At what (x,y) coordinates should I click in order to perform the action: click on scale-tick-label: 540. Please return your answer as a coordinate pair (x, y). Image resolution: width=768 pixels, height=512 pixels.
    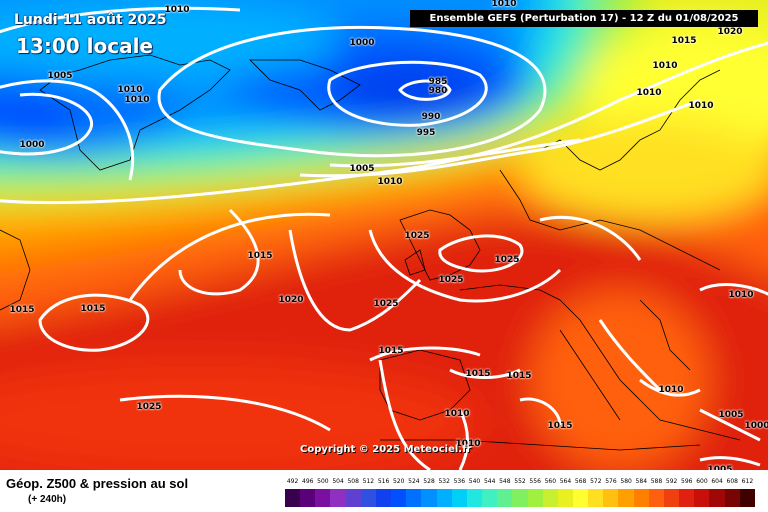
    Looking at the image, I should click on (474, 481).